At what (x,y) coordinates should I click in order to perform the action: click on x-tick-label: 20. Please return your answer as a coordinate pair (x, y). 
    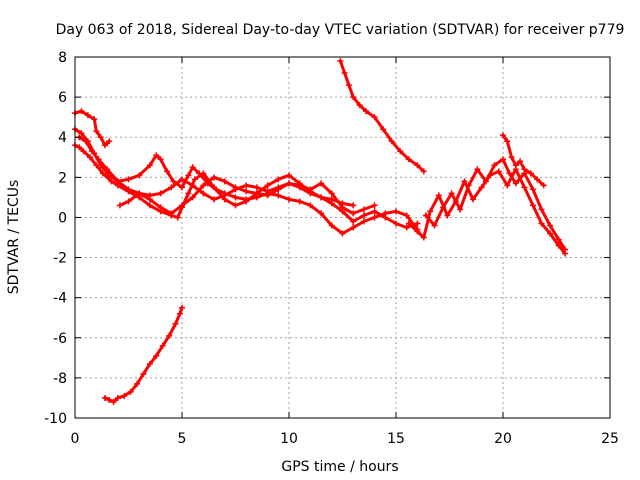
    Looking at the image, I should click on (503, 439).